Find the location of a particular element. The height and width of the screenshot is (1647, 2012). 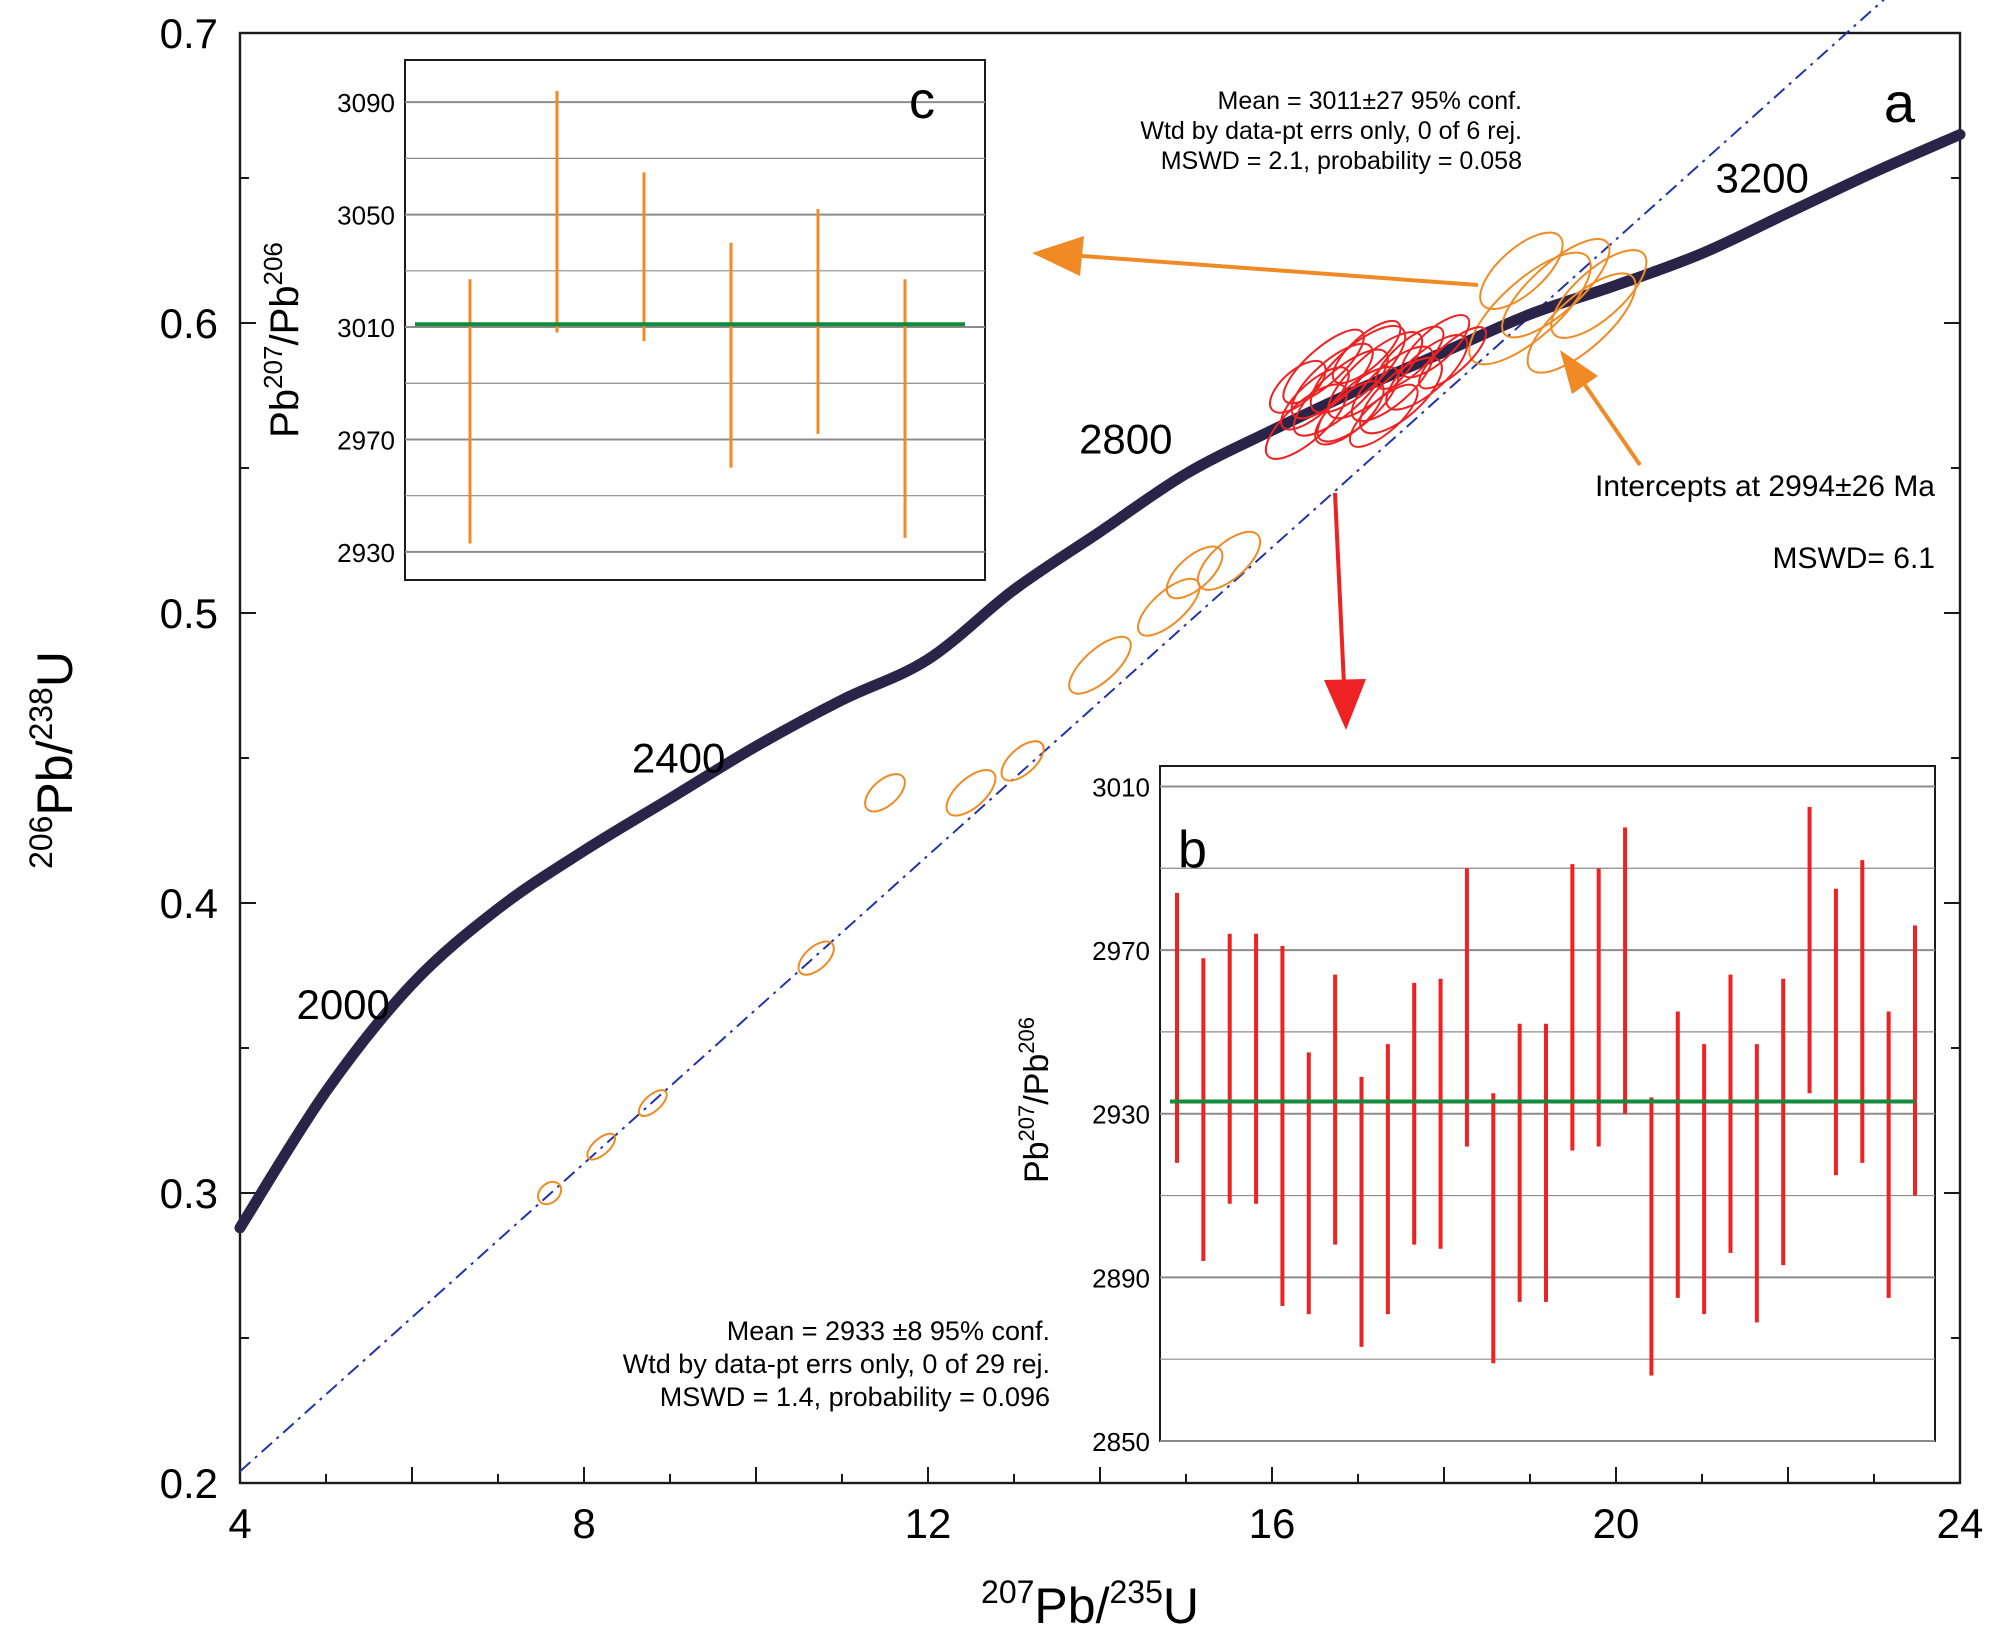

y-axis-title-main: Pb/ is located at coordinates (55, 777).